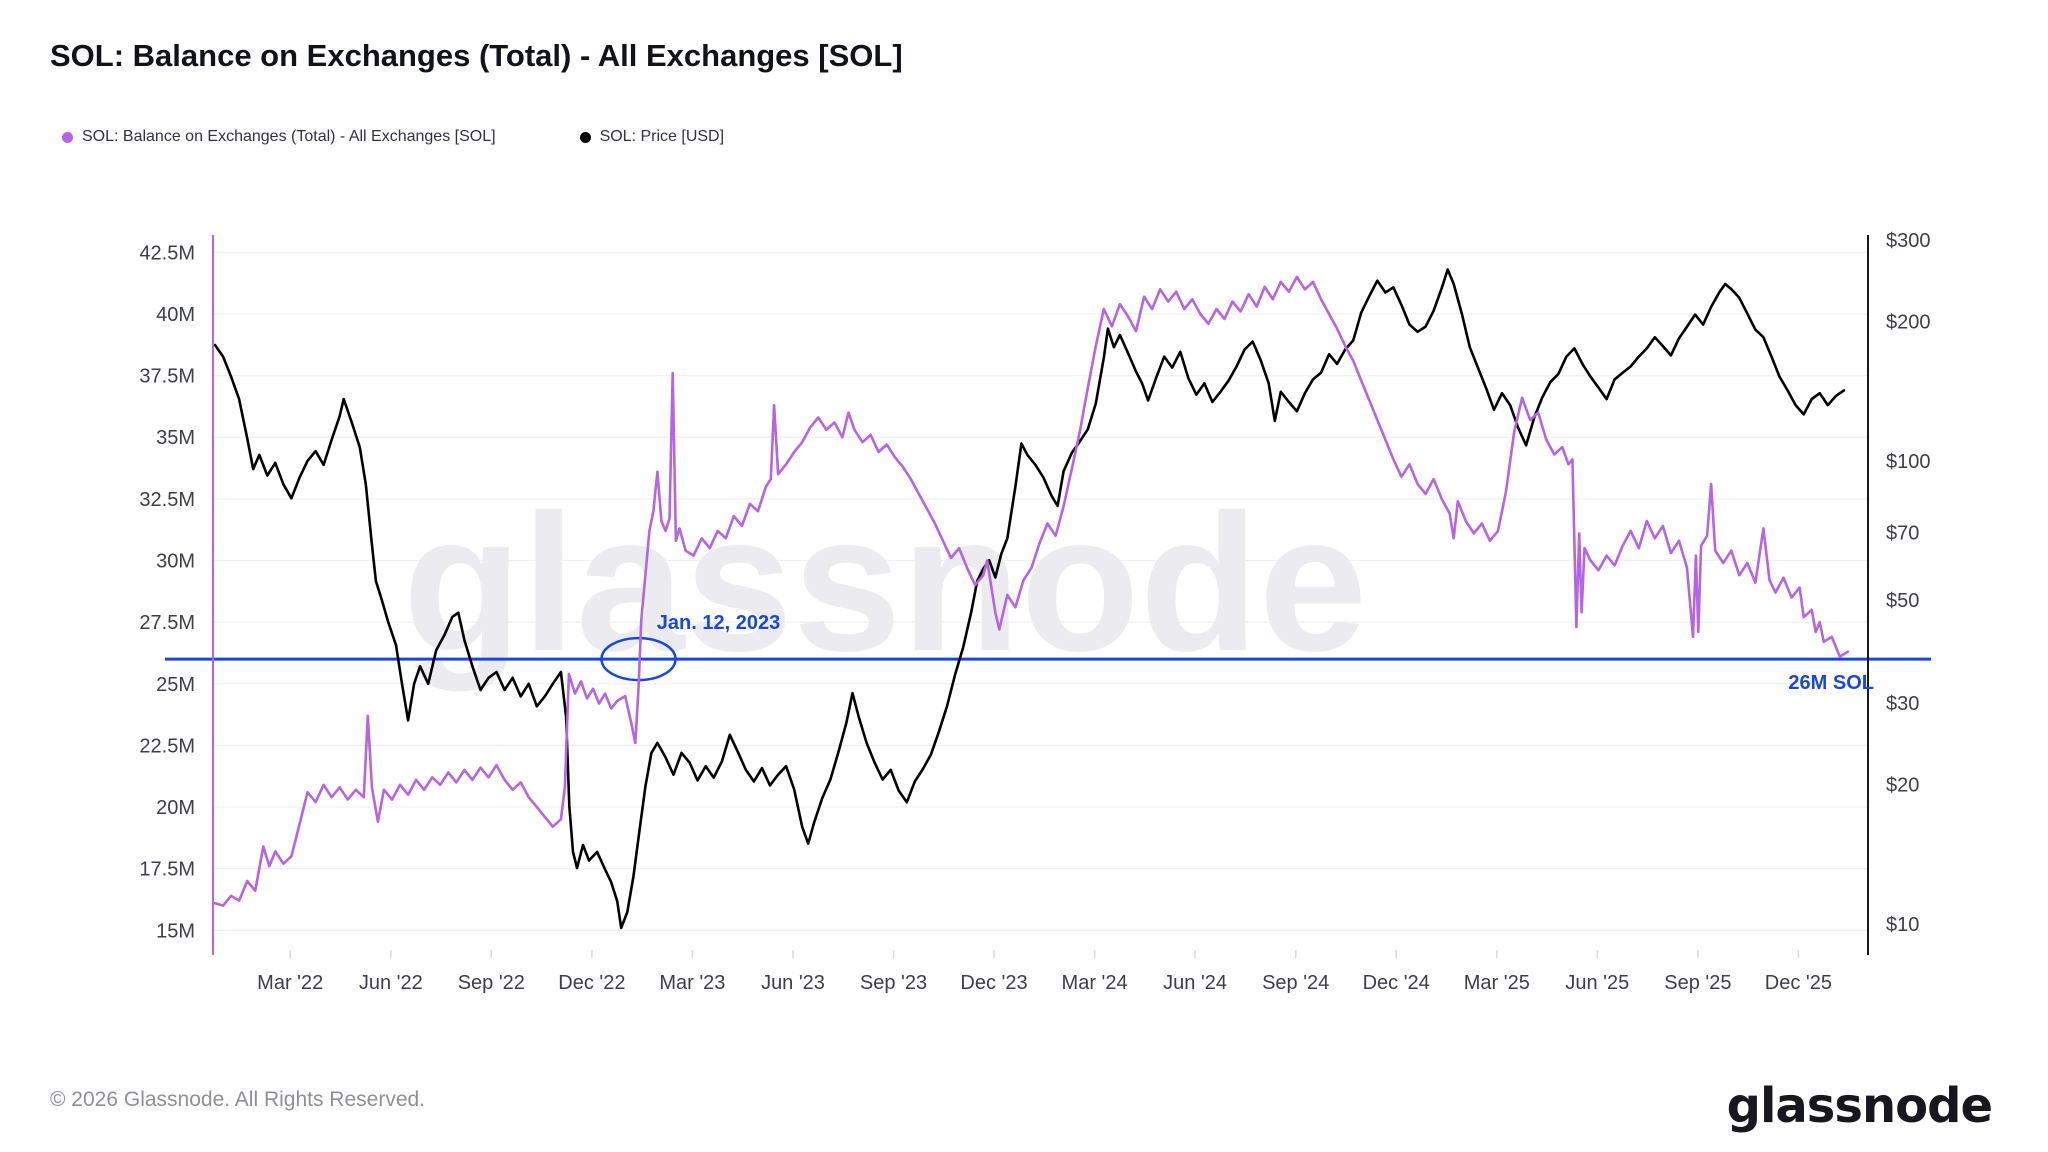 This screenshot has height=1152, width=2048. What do you see at coordinates (167, 500) in the screenshot?
I see `y-left-tick-label: 32.5M` at bounding box center [167, 500].